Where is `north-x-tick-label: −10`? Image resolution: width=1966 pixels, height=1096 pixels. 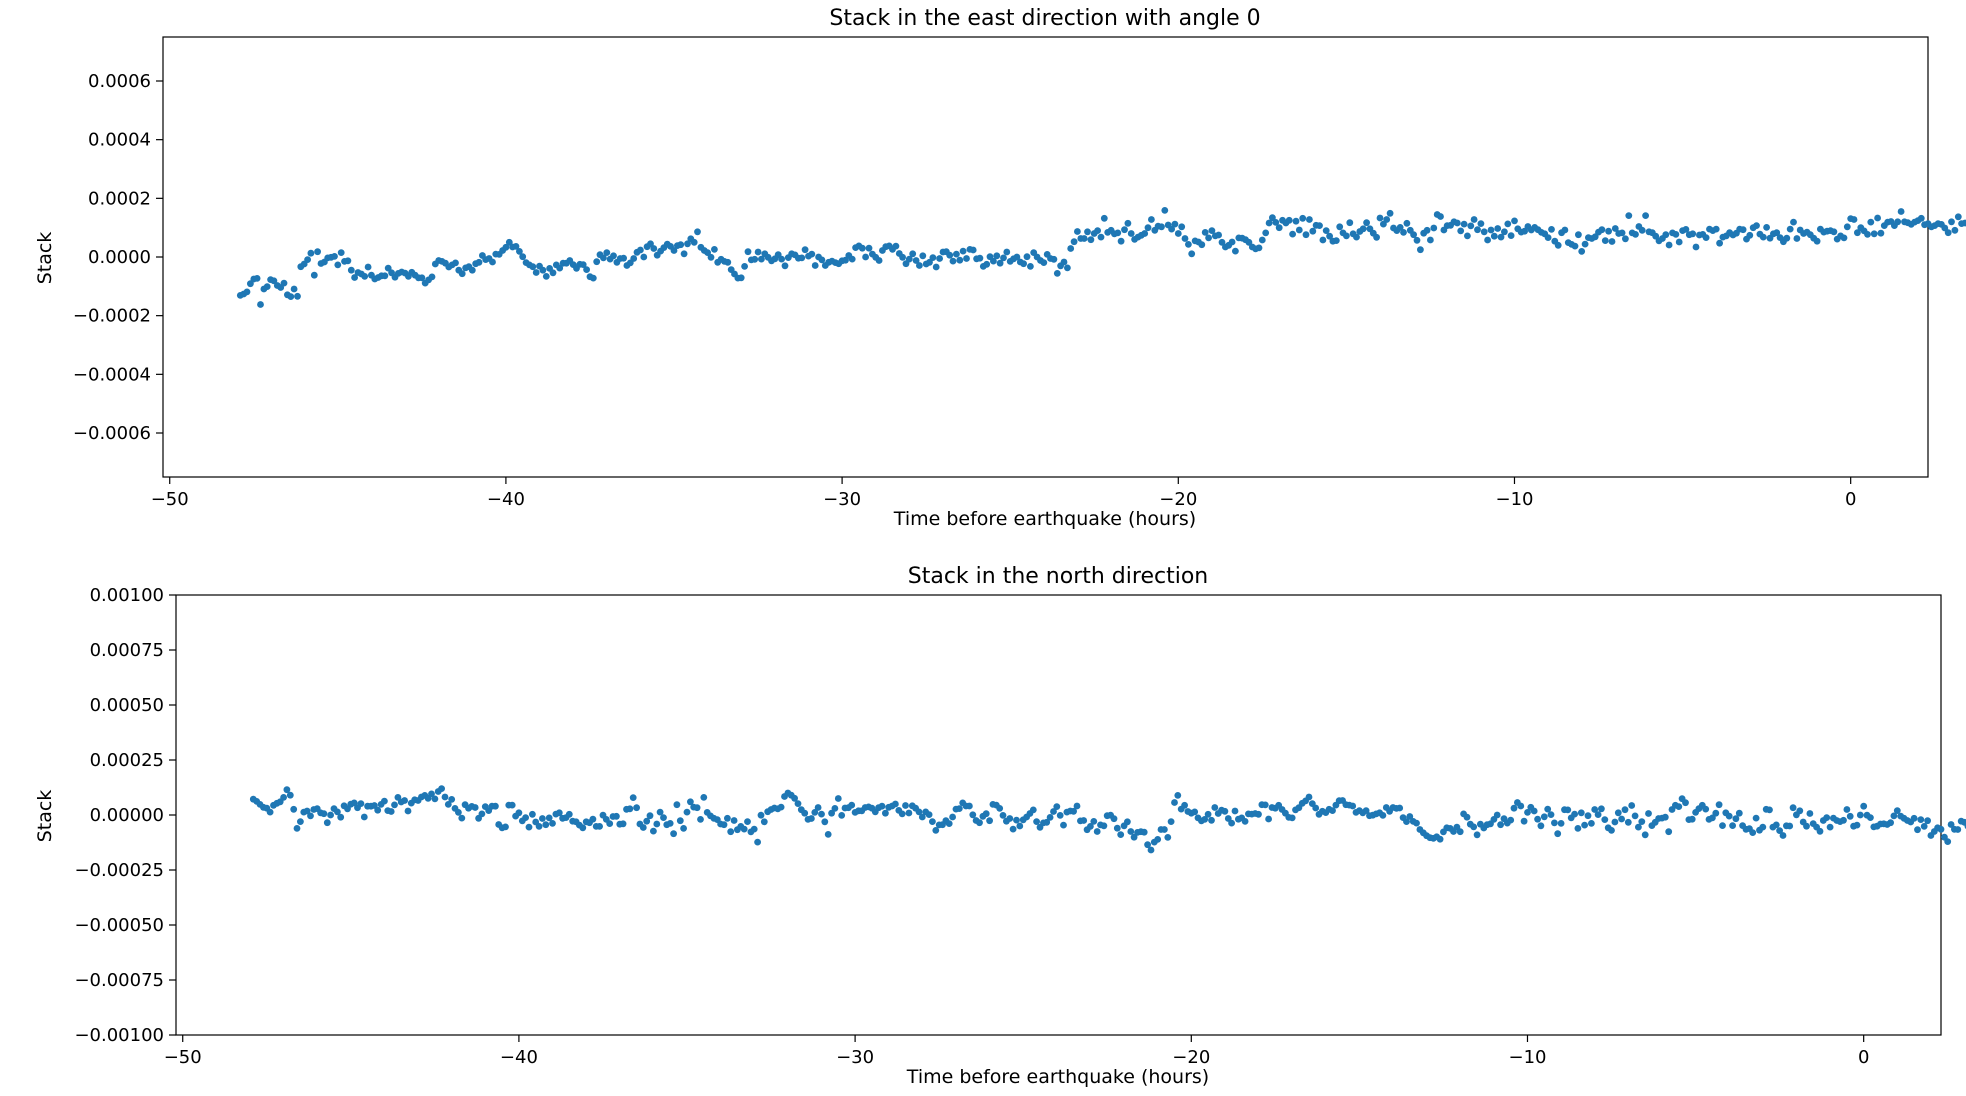 north-x-tick-label: −10 is located at coordinates (1527, 1057).